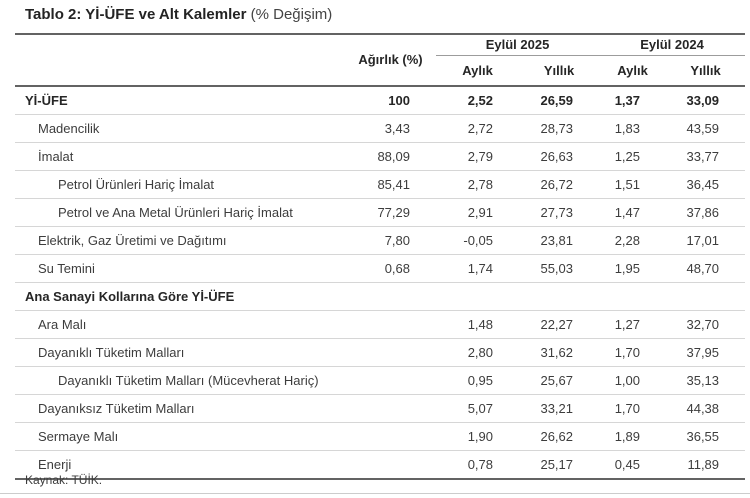 Image resolution: width=750 pixels, height=498 pixels. Describe the element at coordinates (477, 127) in the screenshot. I see `data-value: 2,72` at that location.